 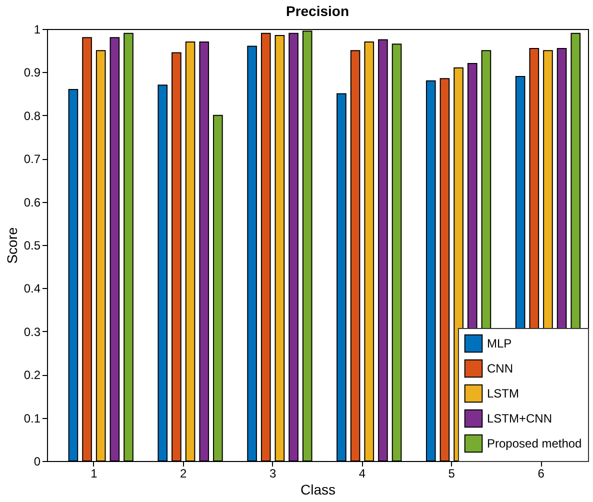 I want to click on y-axis-title: Score, so click(x=12, y=245).